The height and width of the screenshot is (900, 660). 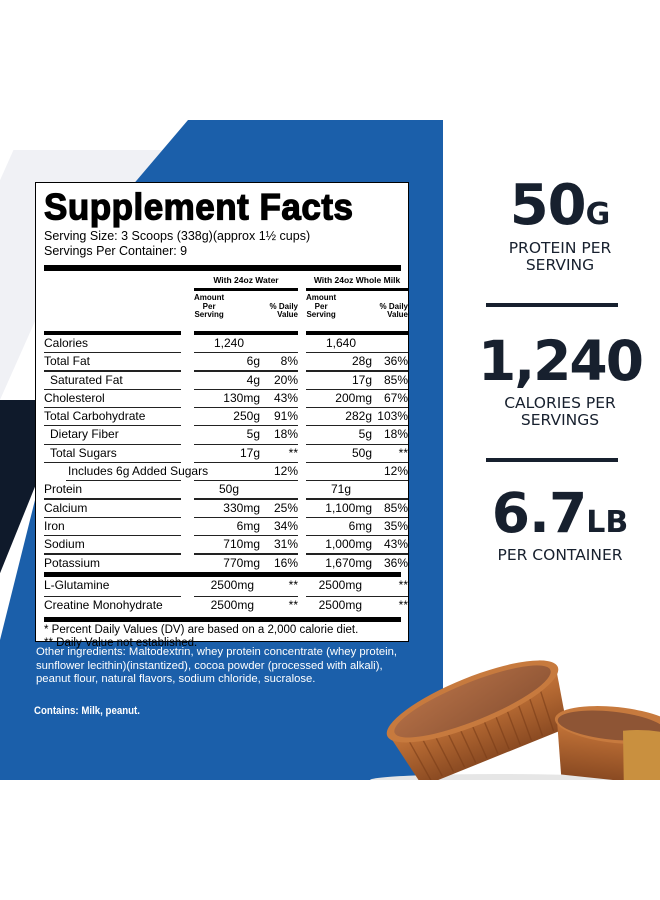 What do you see at coordinates (393, 310) in the screenshot?
I see `dv-header: % Daily Value` at bounding box center [393, 310].